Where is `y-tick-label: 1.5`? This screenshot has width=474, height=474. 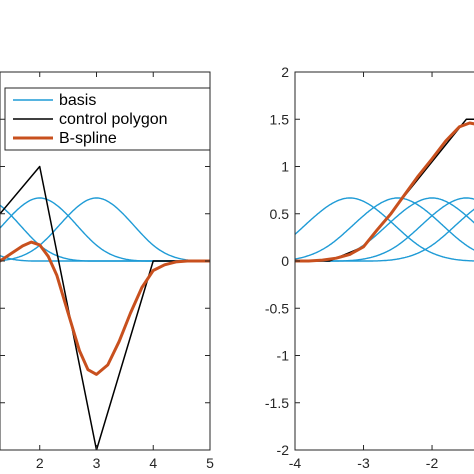
y-tick-label: 1.5 is located at coordinates (280, 119).